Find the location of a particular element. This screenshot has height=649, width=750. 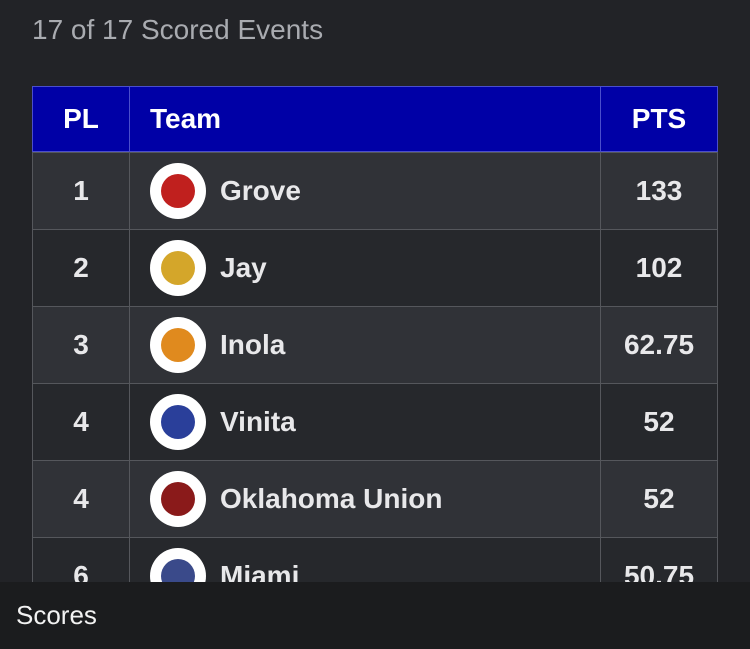

team-cell: Oklahoma Union is located at coordinates (365, 499).